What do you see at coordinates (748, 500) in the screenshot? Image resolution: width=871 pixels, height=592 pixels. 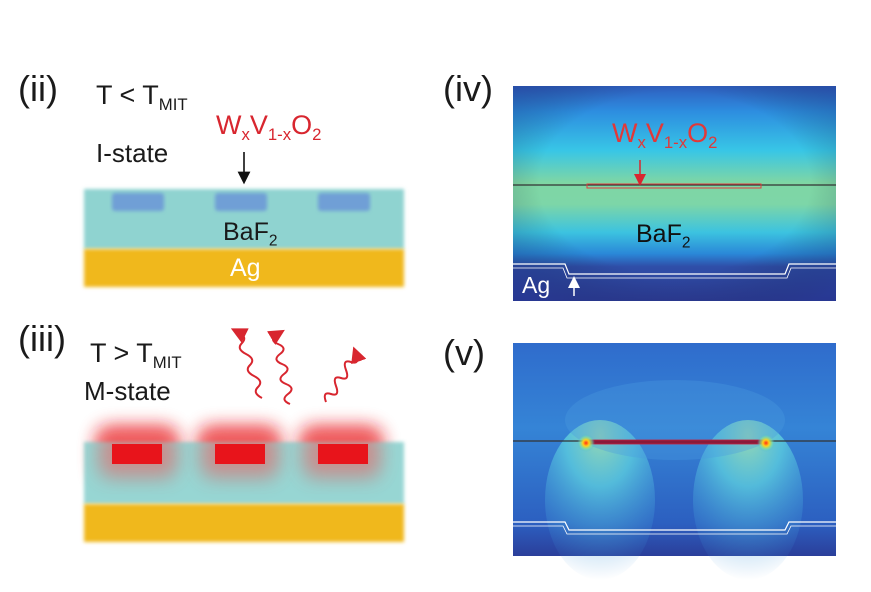 I see `field-lobe-right` at bounding box center [748, 500].